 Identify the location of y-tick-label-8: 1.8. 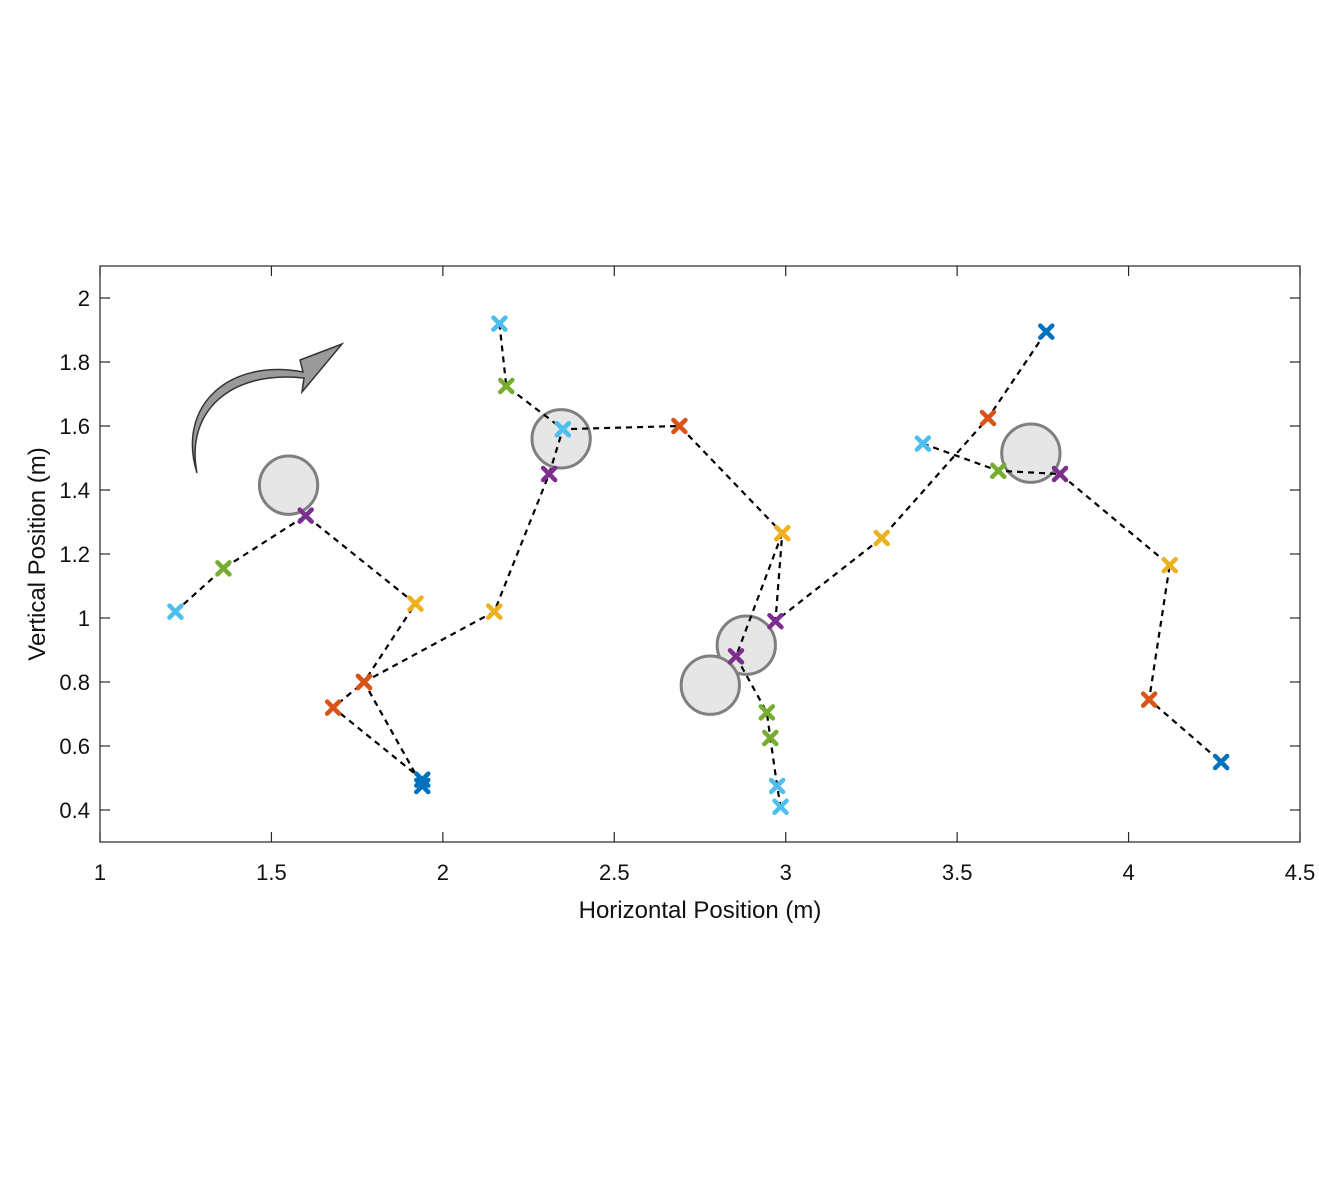
(74, 362).